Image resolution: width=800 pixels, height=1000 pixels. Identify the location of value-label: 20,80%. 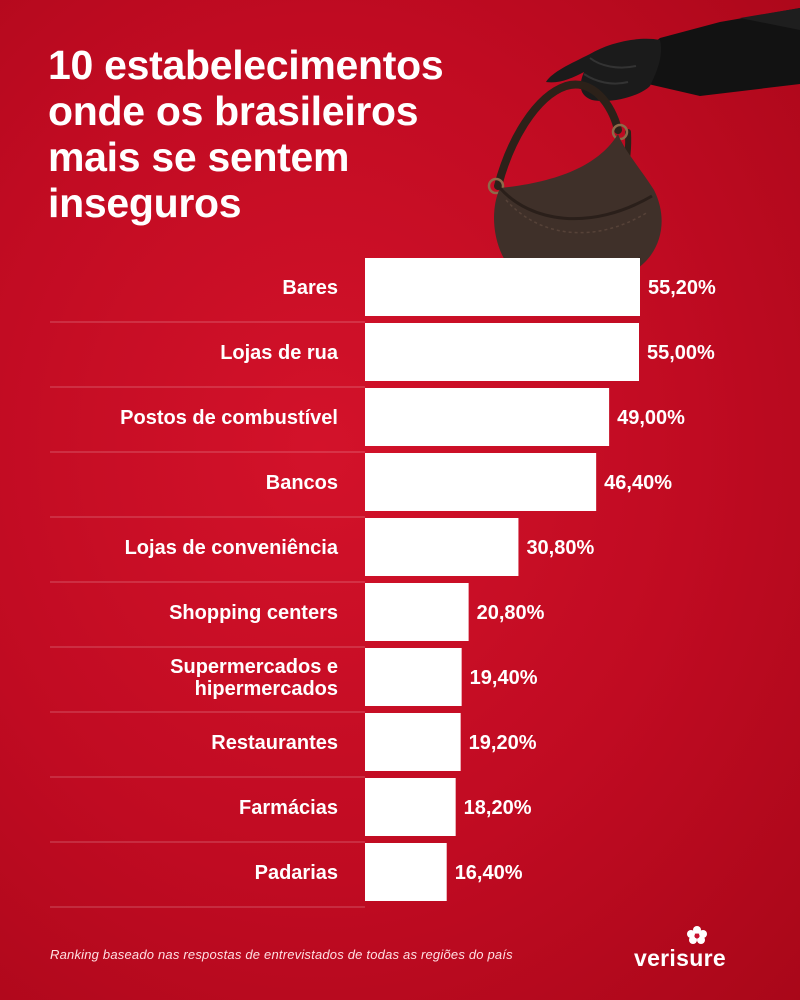
(511, 613).